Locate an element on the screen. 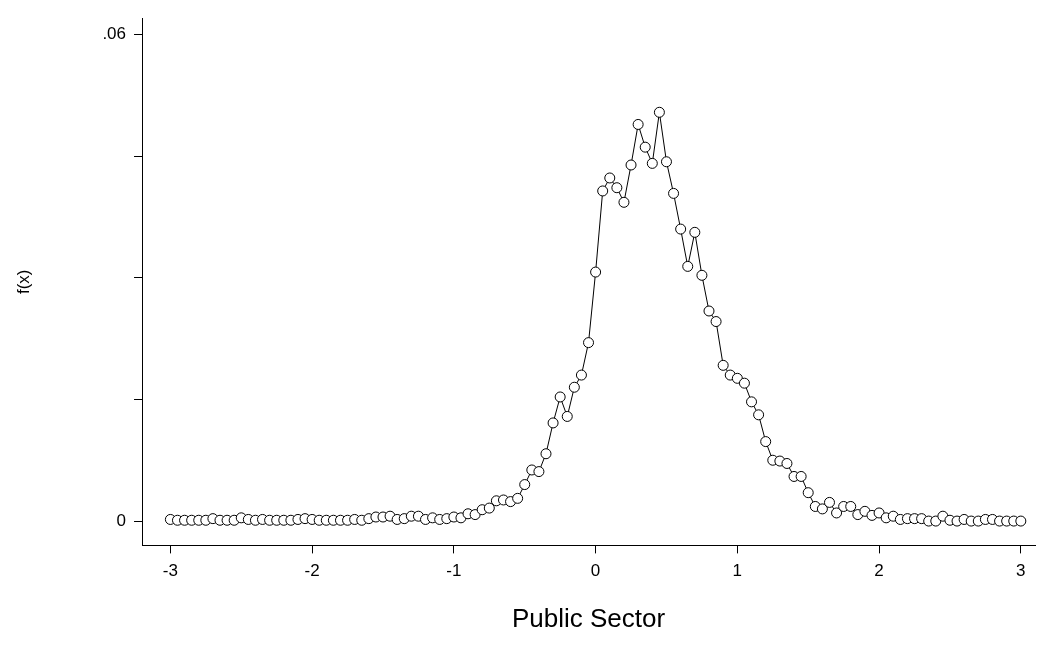 The height and width of the screenshot is (649, 1050). y-axis-title: f(x) is located at coordinates (23, 282).